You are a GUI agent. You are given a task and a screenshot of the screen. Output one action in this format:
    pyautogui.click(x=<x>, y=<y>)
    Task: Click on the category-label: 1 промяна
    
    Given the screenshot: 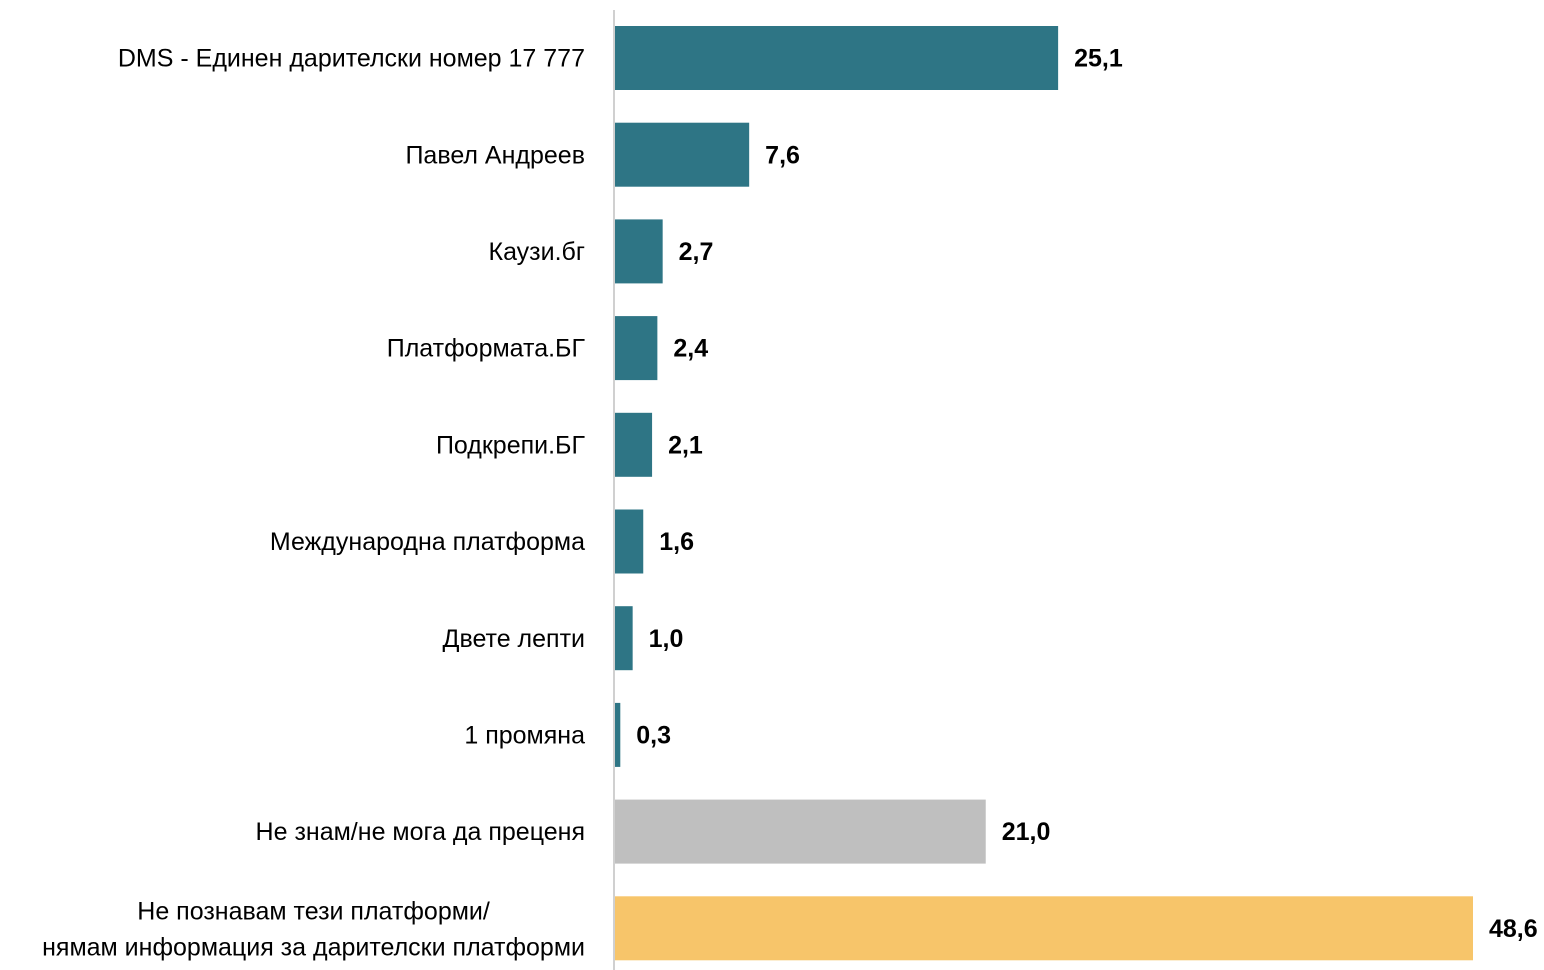 What is the action you would take?
    pyautogui.click(x=524, y=736)
    